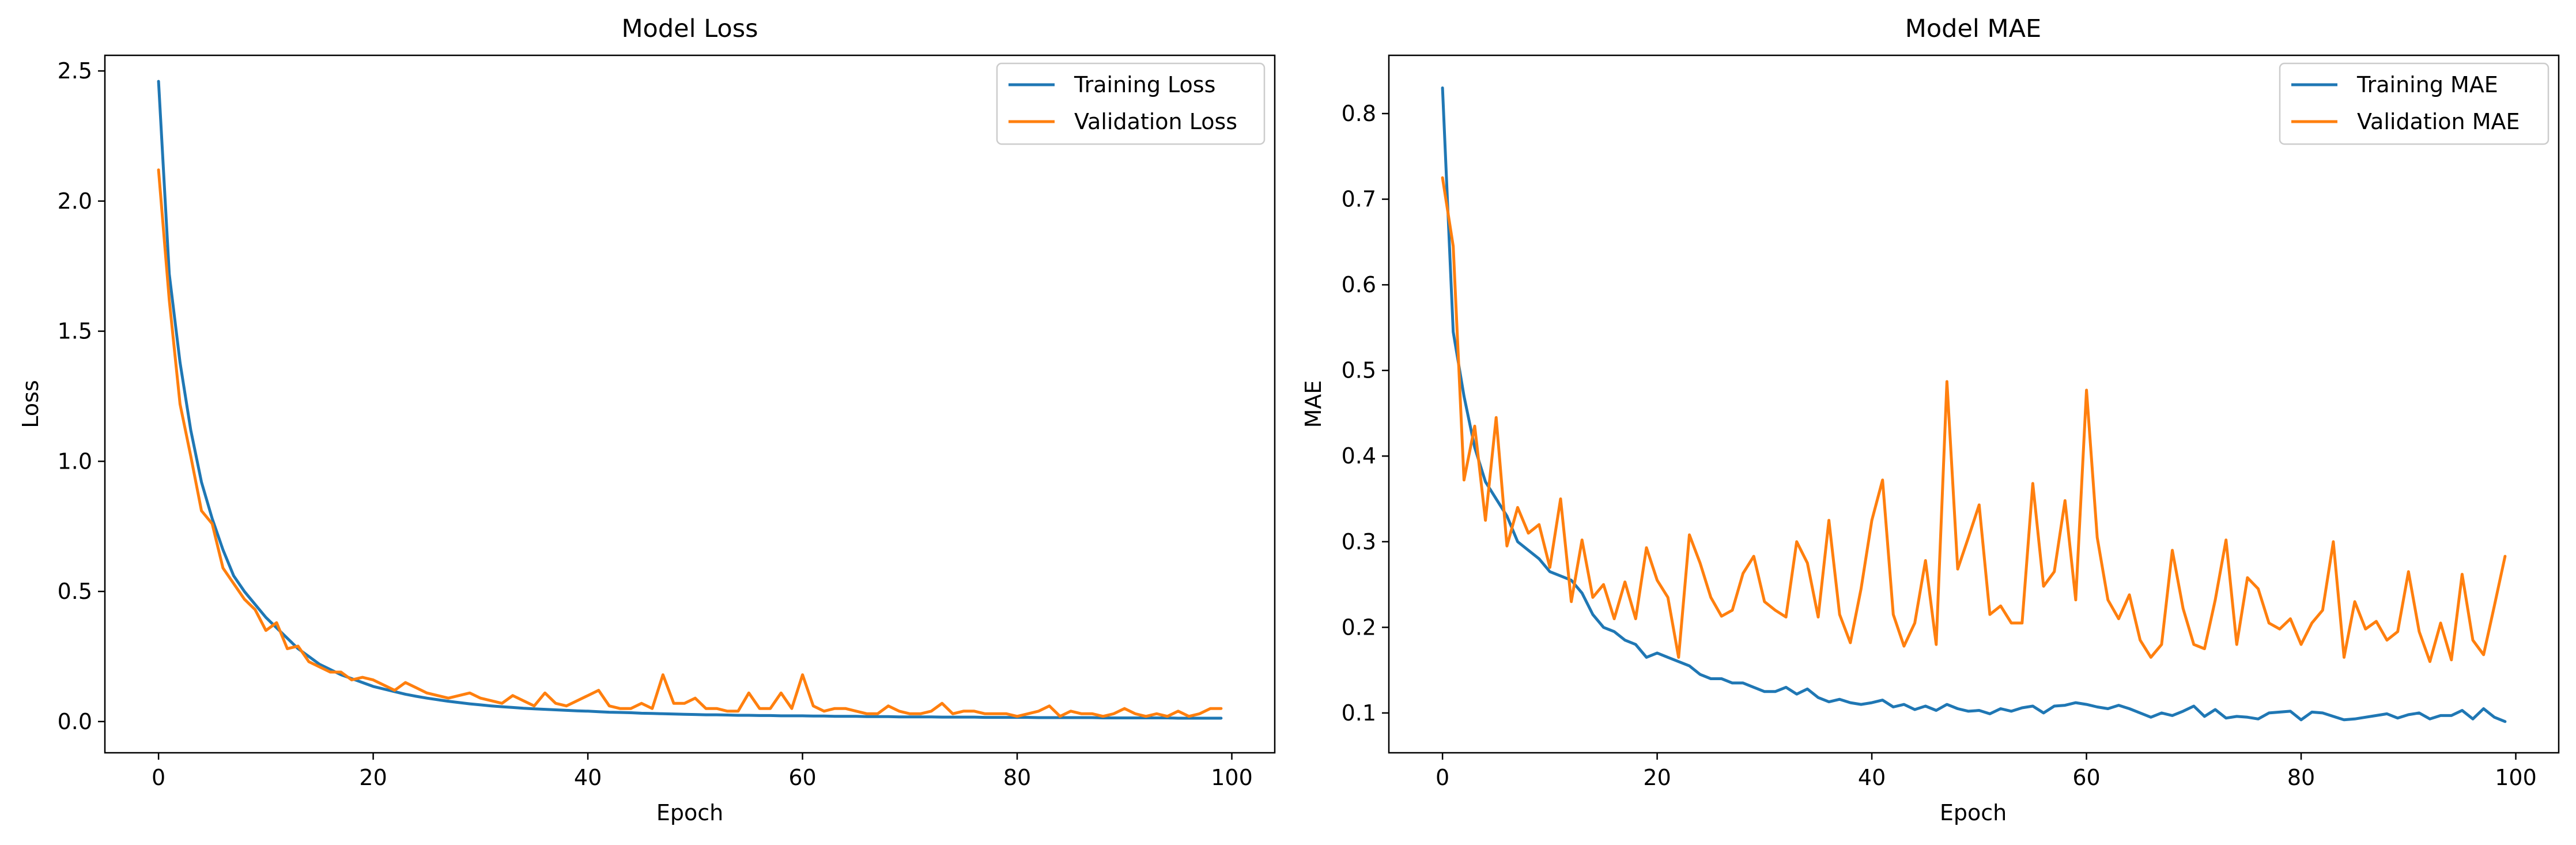 This screenshot has height=845, width=2576. Describe the element at coordinates (2516, 777) in the screenshot. I see `mae-x-tick-label: 100` at that location.